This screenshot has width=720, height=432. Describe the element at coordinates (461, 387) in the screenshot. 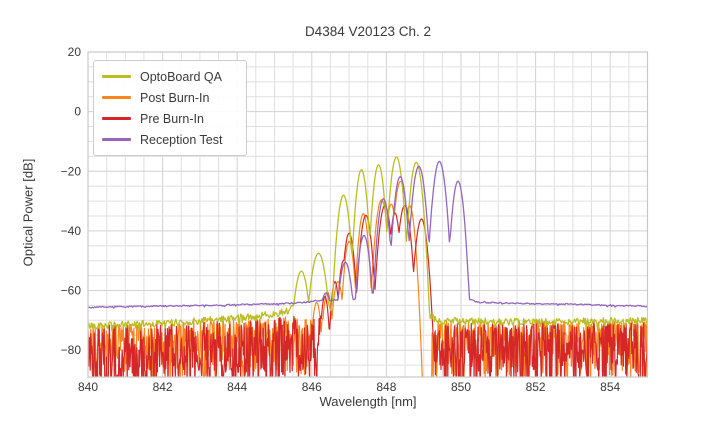

I see `x-tick-label: 850` at that location.